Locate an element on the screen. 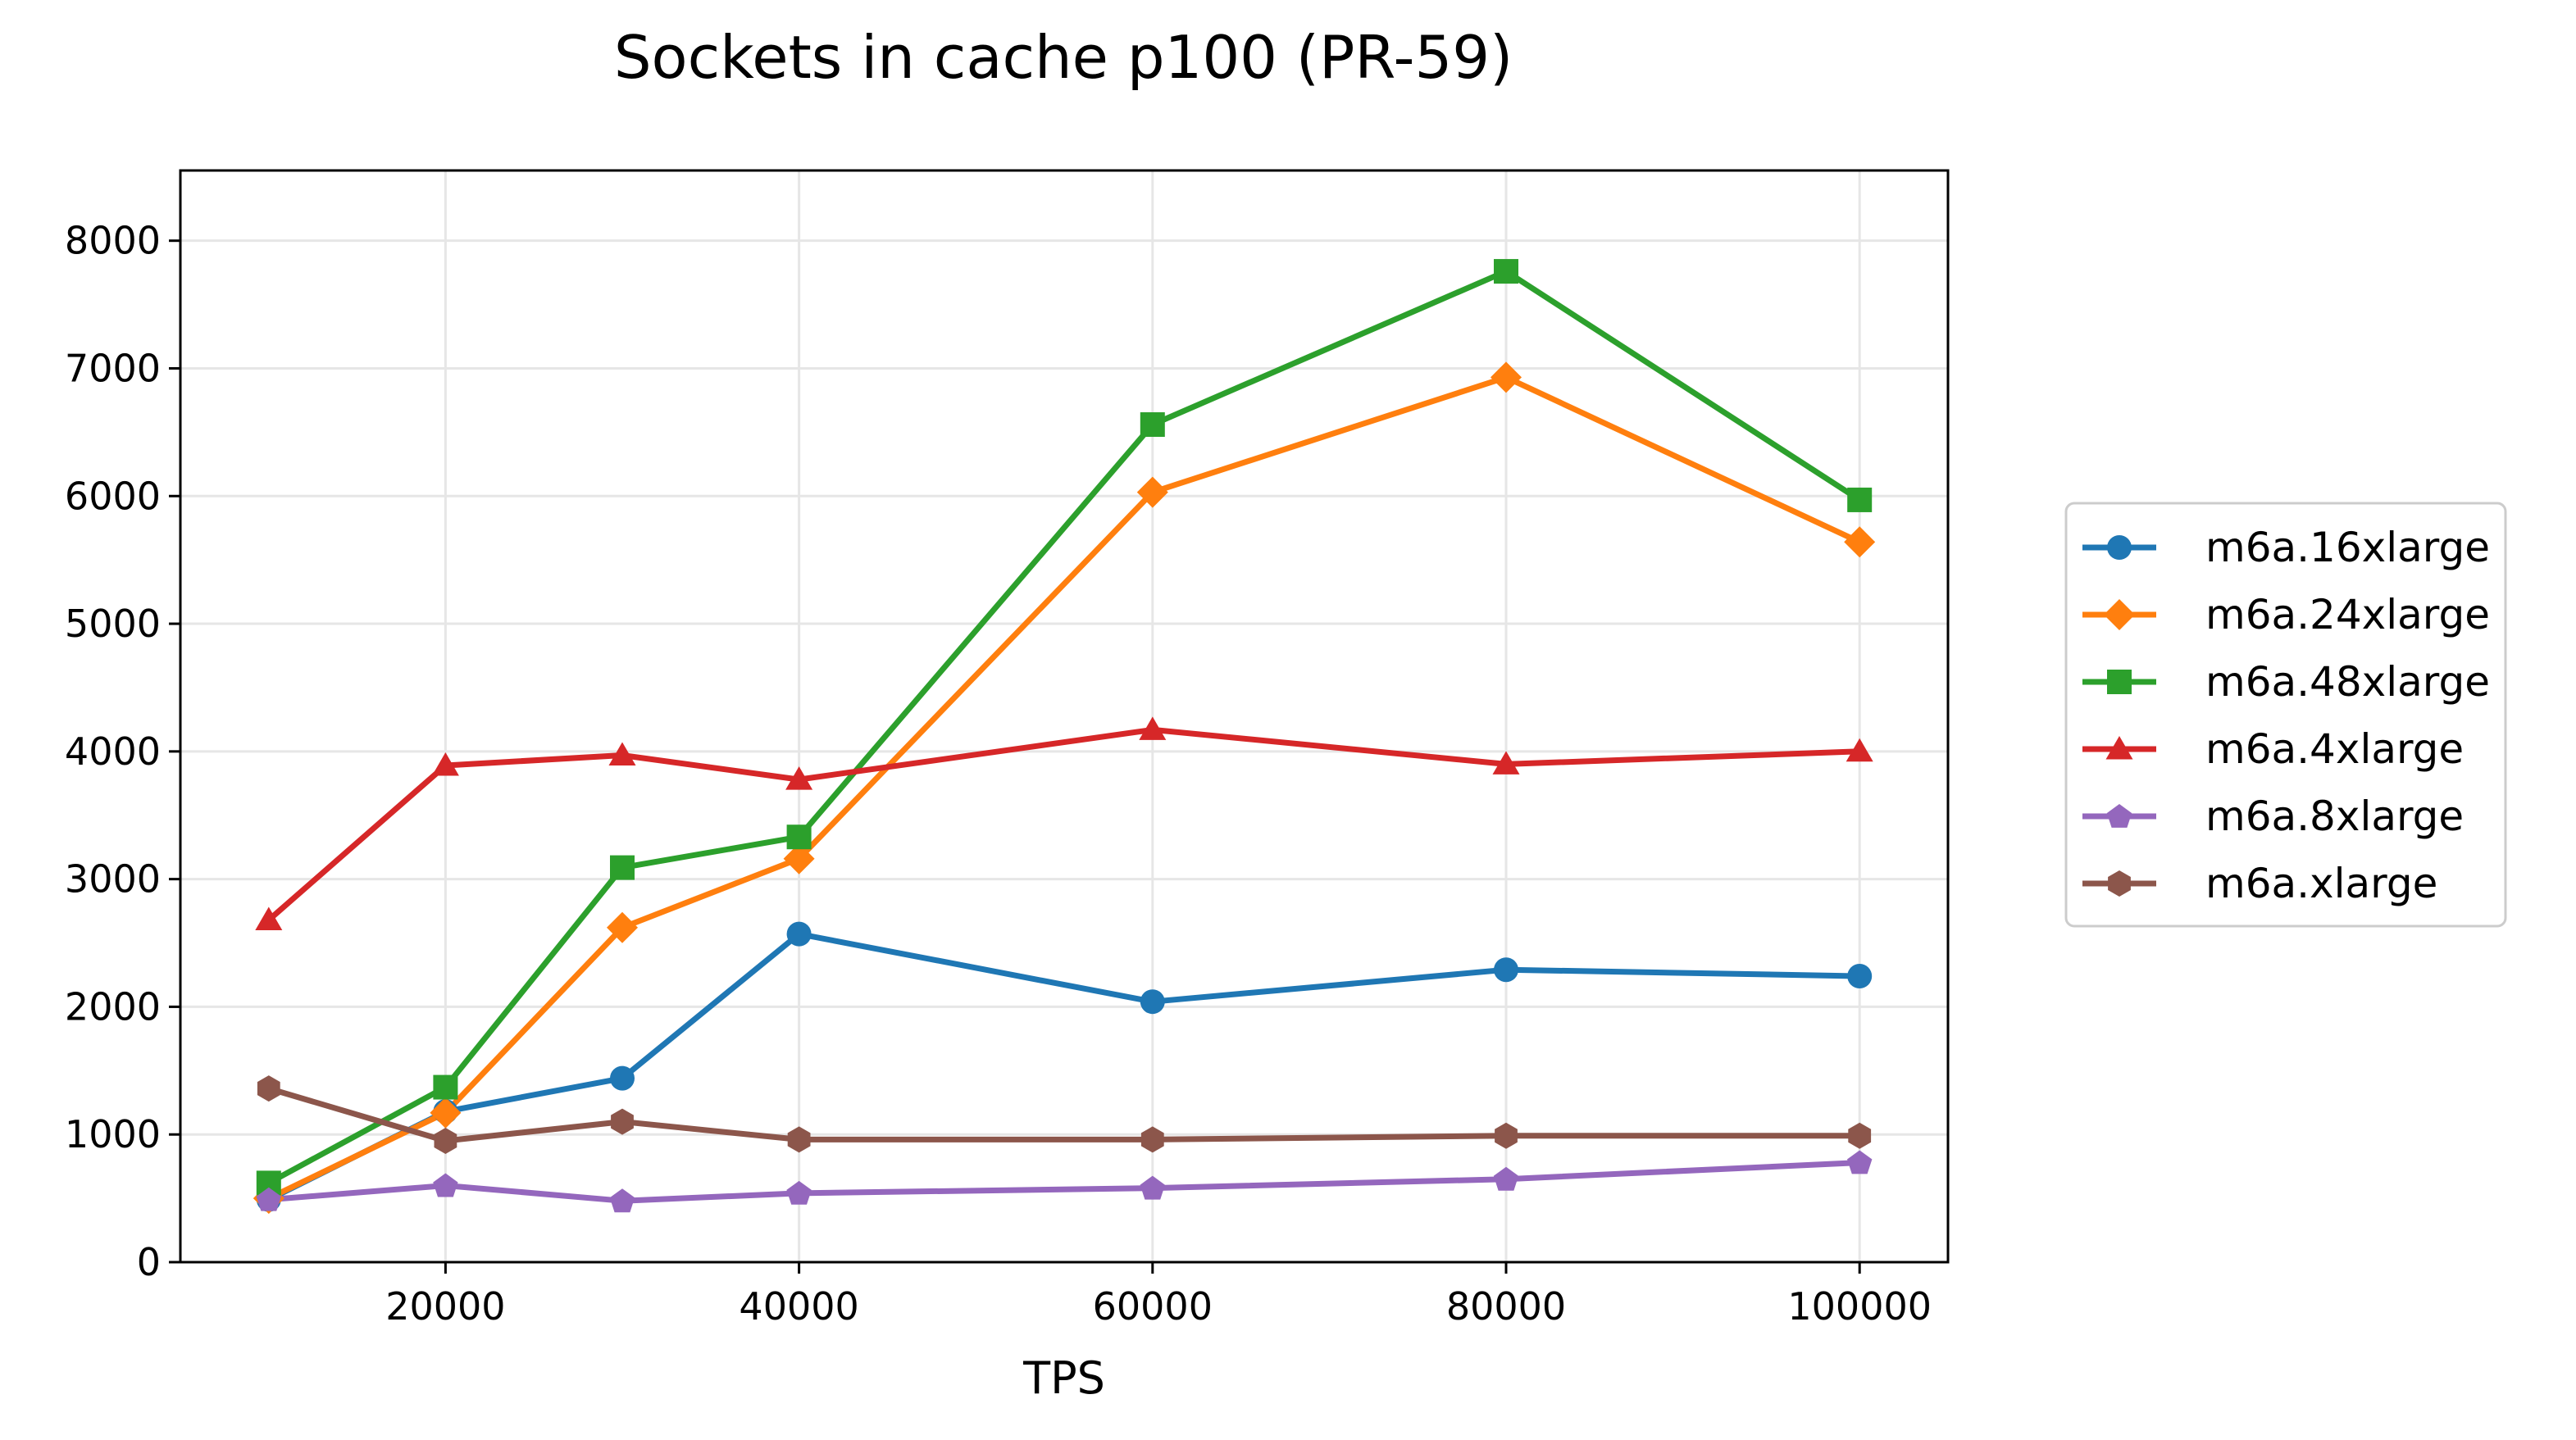 This screenshot has width=2576, height=1440. series-line-m6a-xlarge is located at coordinates (1064, 1114).